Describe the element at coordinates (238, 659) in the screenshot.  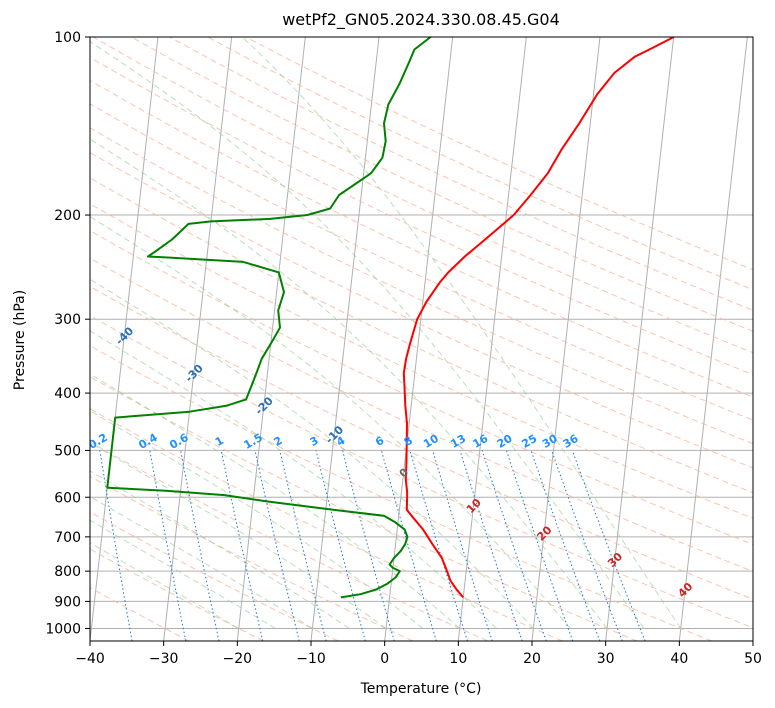
I see `x-tick-label: −20` at that location.